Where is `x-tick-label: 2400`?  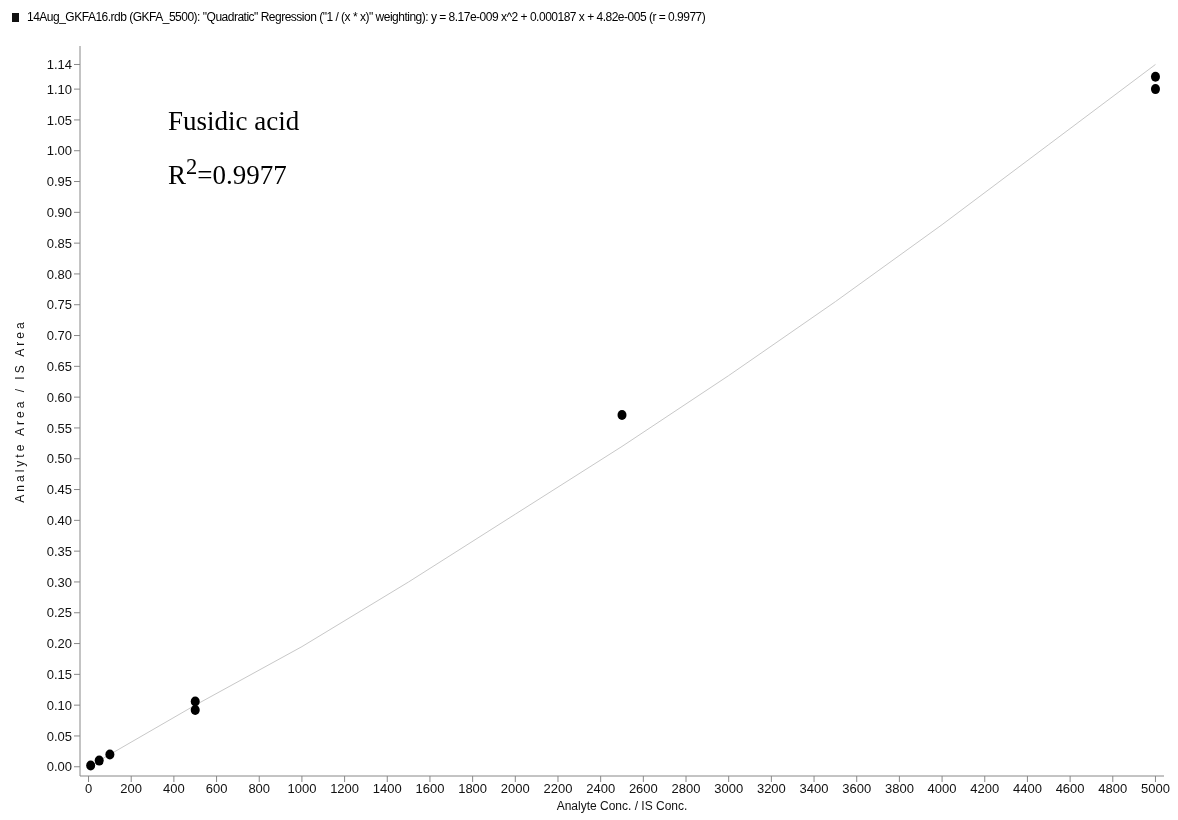
x-tick-label: 2400 is located at coordinates (601, 789).